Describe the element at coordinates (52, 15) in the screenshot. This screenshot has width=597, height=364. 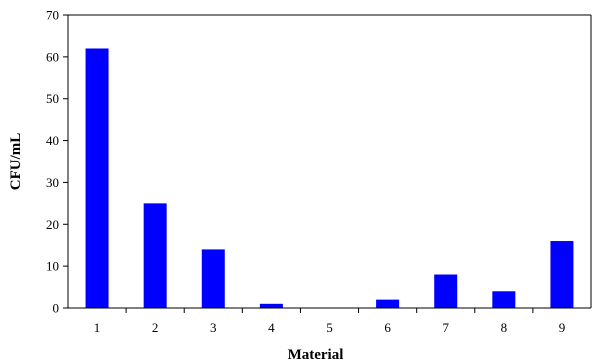
I see `y-tick-label: 70` at that location.